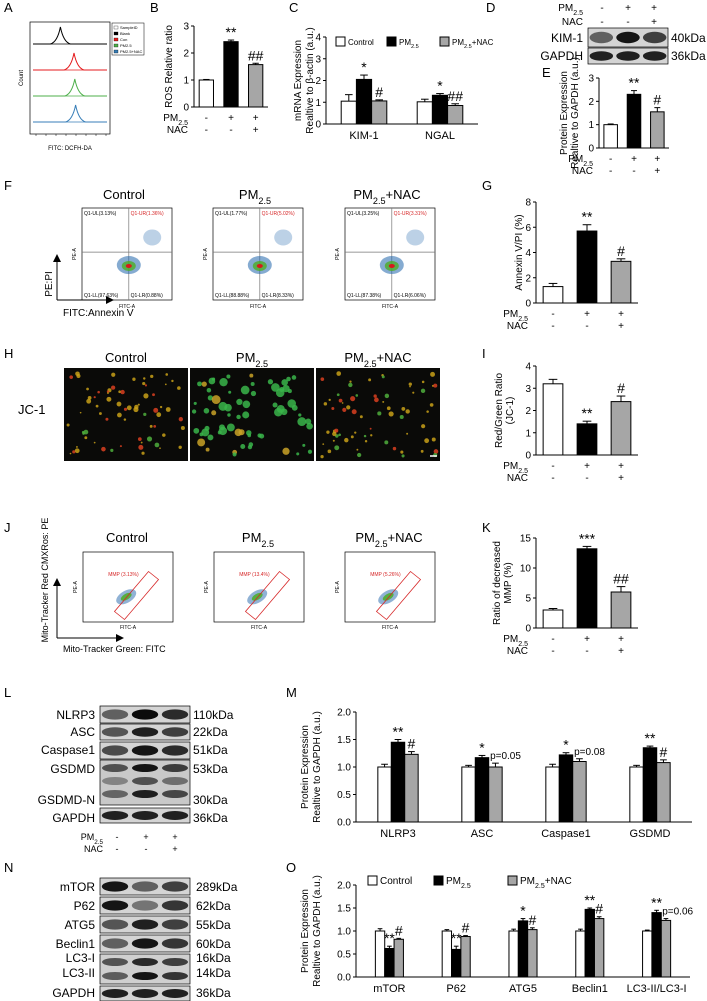  I want to click on significance-mark: p=0.06, so click(677, 912).